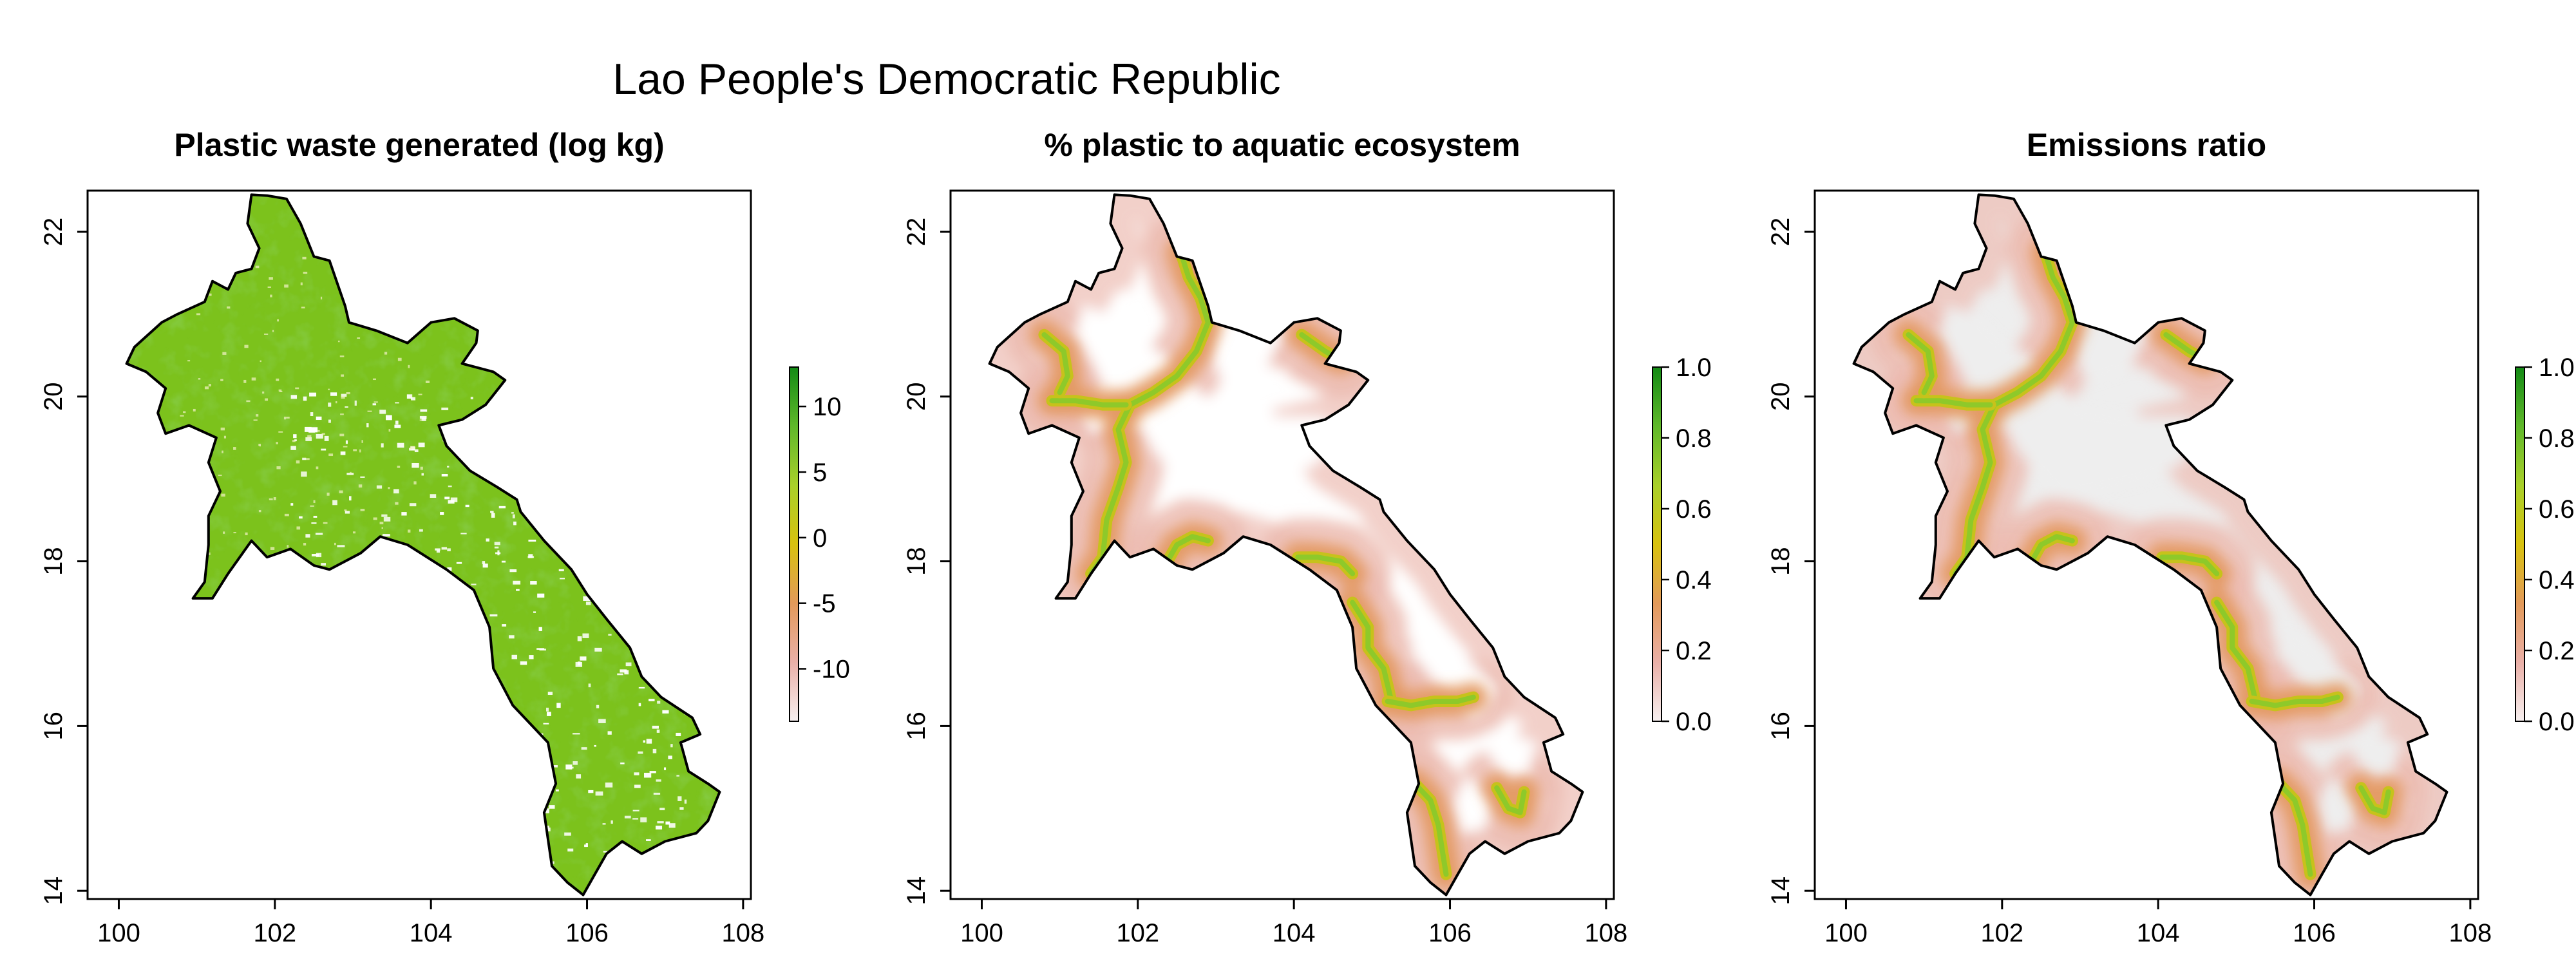 The image size is (2576, 966). Describe the element at coordinates (119, 933) in the screenshot. I see `x-tick-label: 100` at that location.